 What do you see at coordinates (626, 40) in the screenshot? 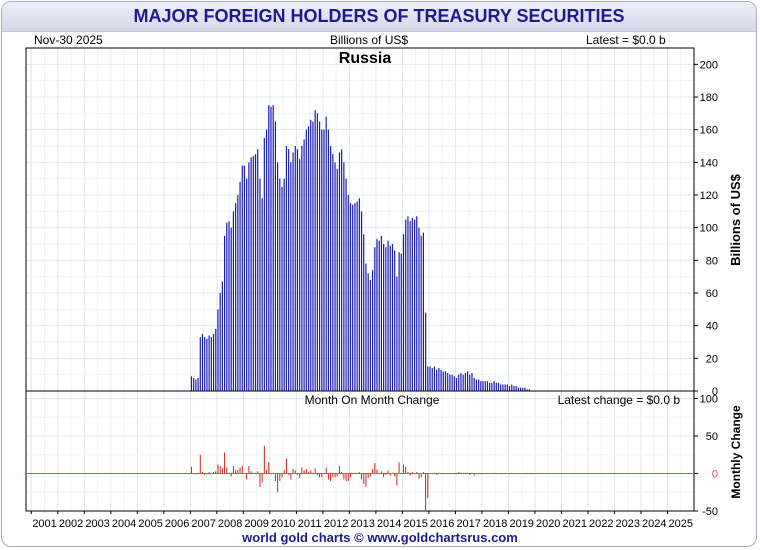
I see `latest-label: Latest = $0.0 b` at bounding box center [626, 40].